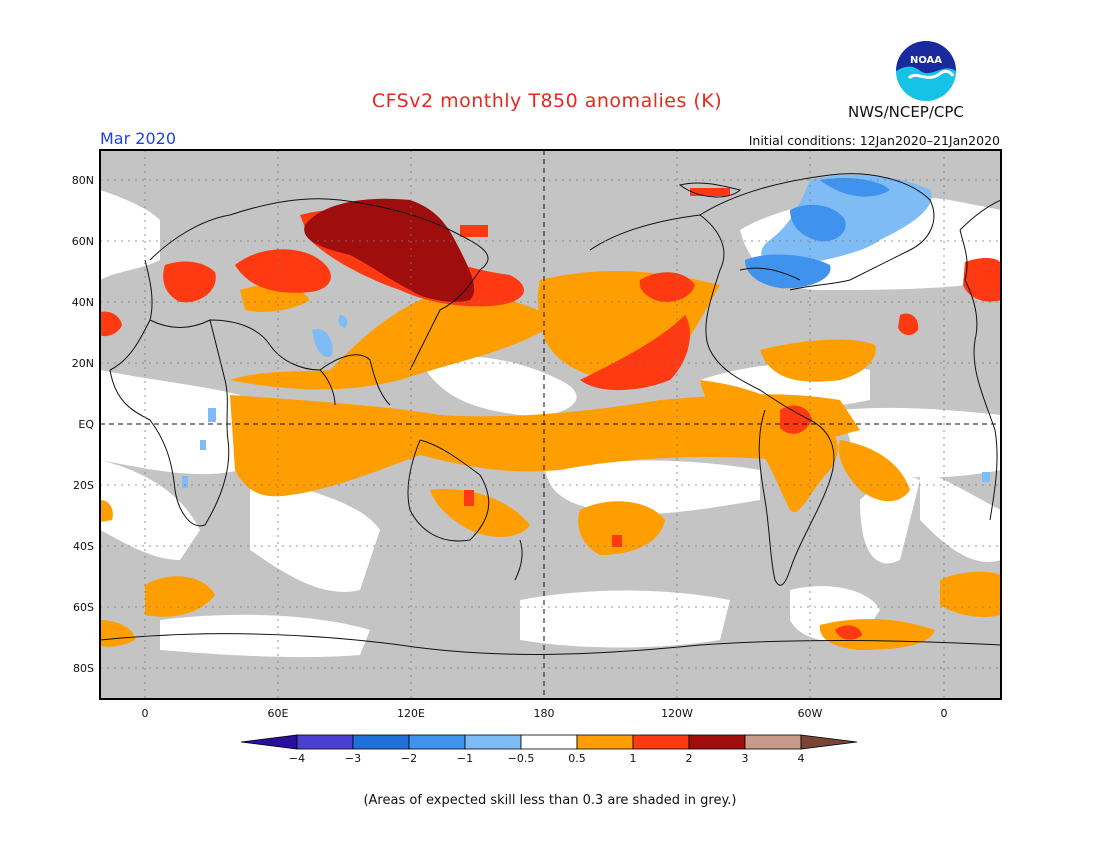 This screenshot has width=1100, height=850. I want to click on forecast-month: Mar 2020, so click(138, 138).